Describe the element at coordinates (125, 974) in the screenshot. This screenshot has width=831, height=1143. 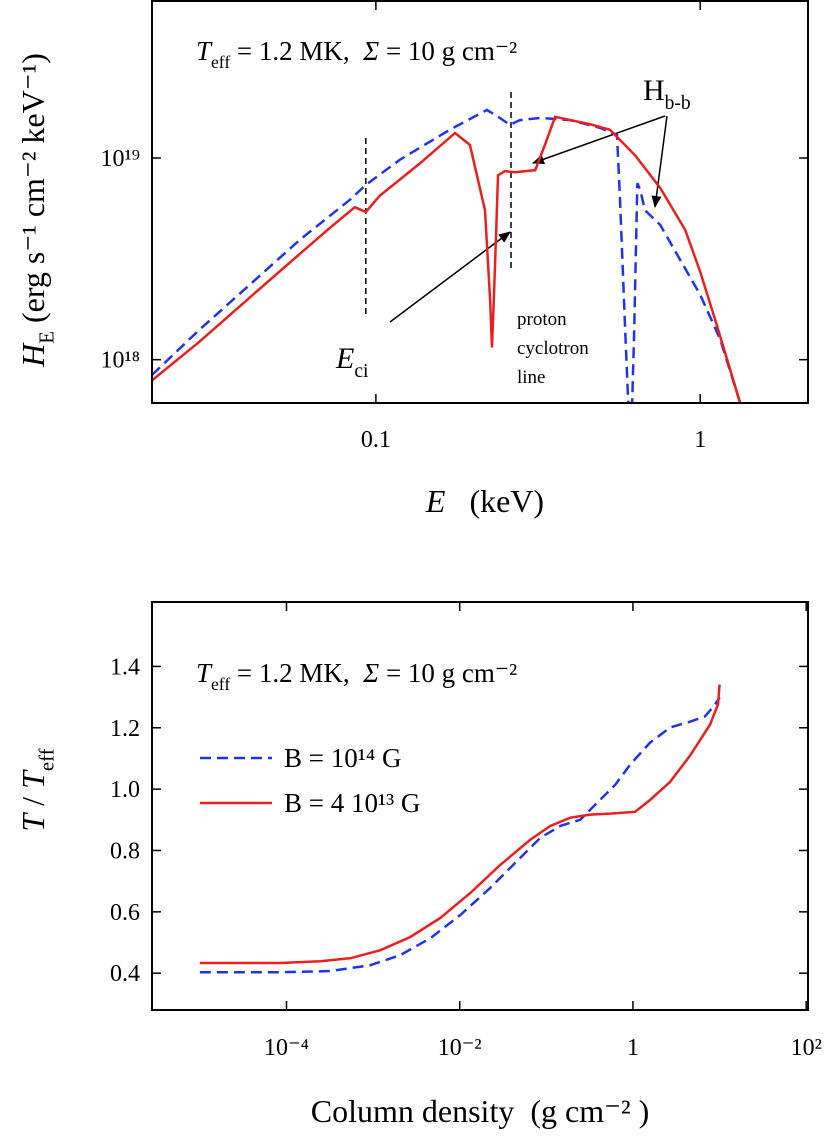
I see `y-tick-label: 0.4` at that location.